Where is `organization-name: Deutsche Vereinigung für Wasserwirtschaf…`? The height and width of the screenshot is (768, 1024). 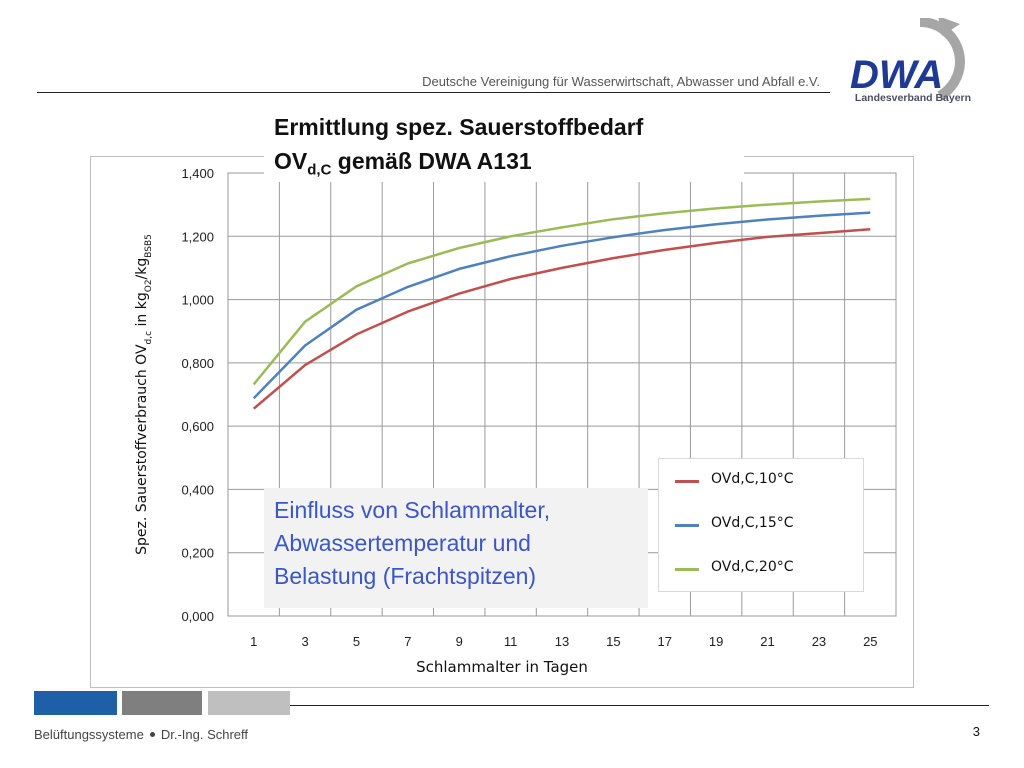
organization-name: Deutsche Vereinigung für Wasserwirtschaf… is located at coordinates (621, 81).